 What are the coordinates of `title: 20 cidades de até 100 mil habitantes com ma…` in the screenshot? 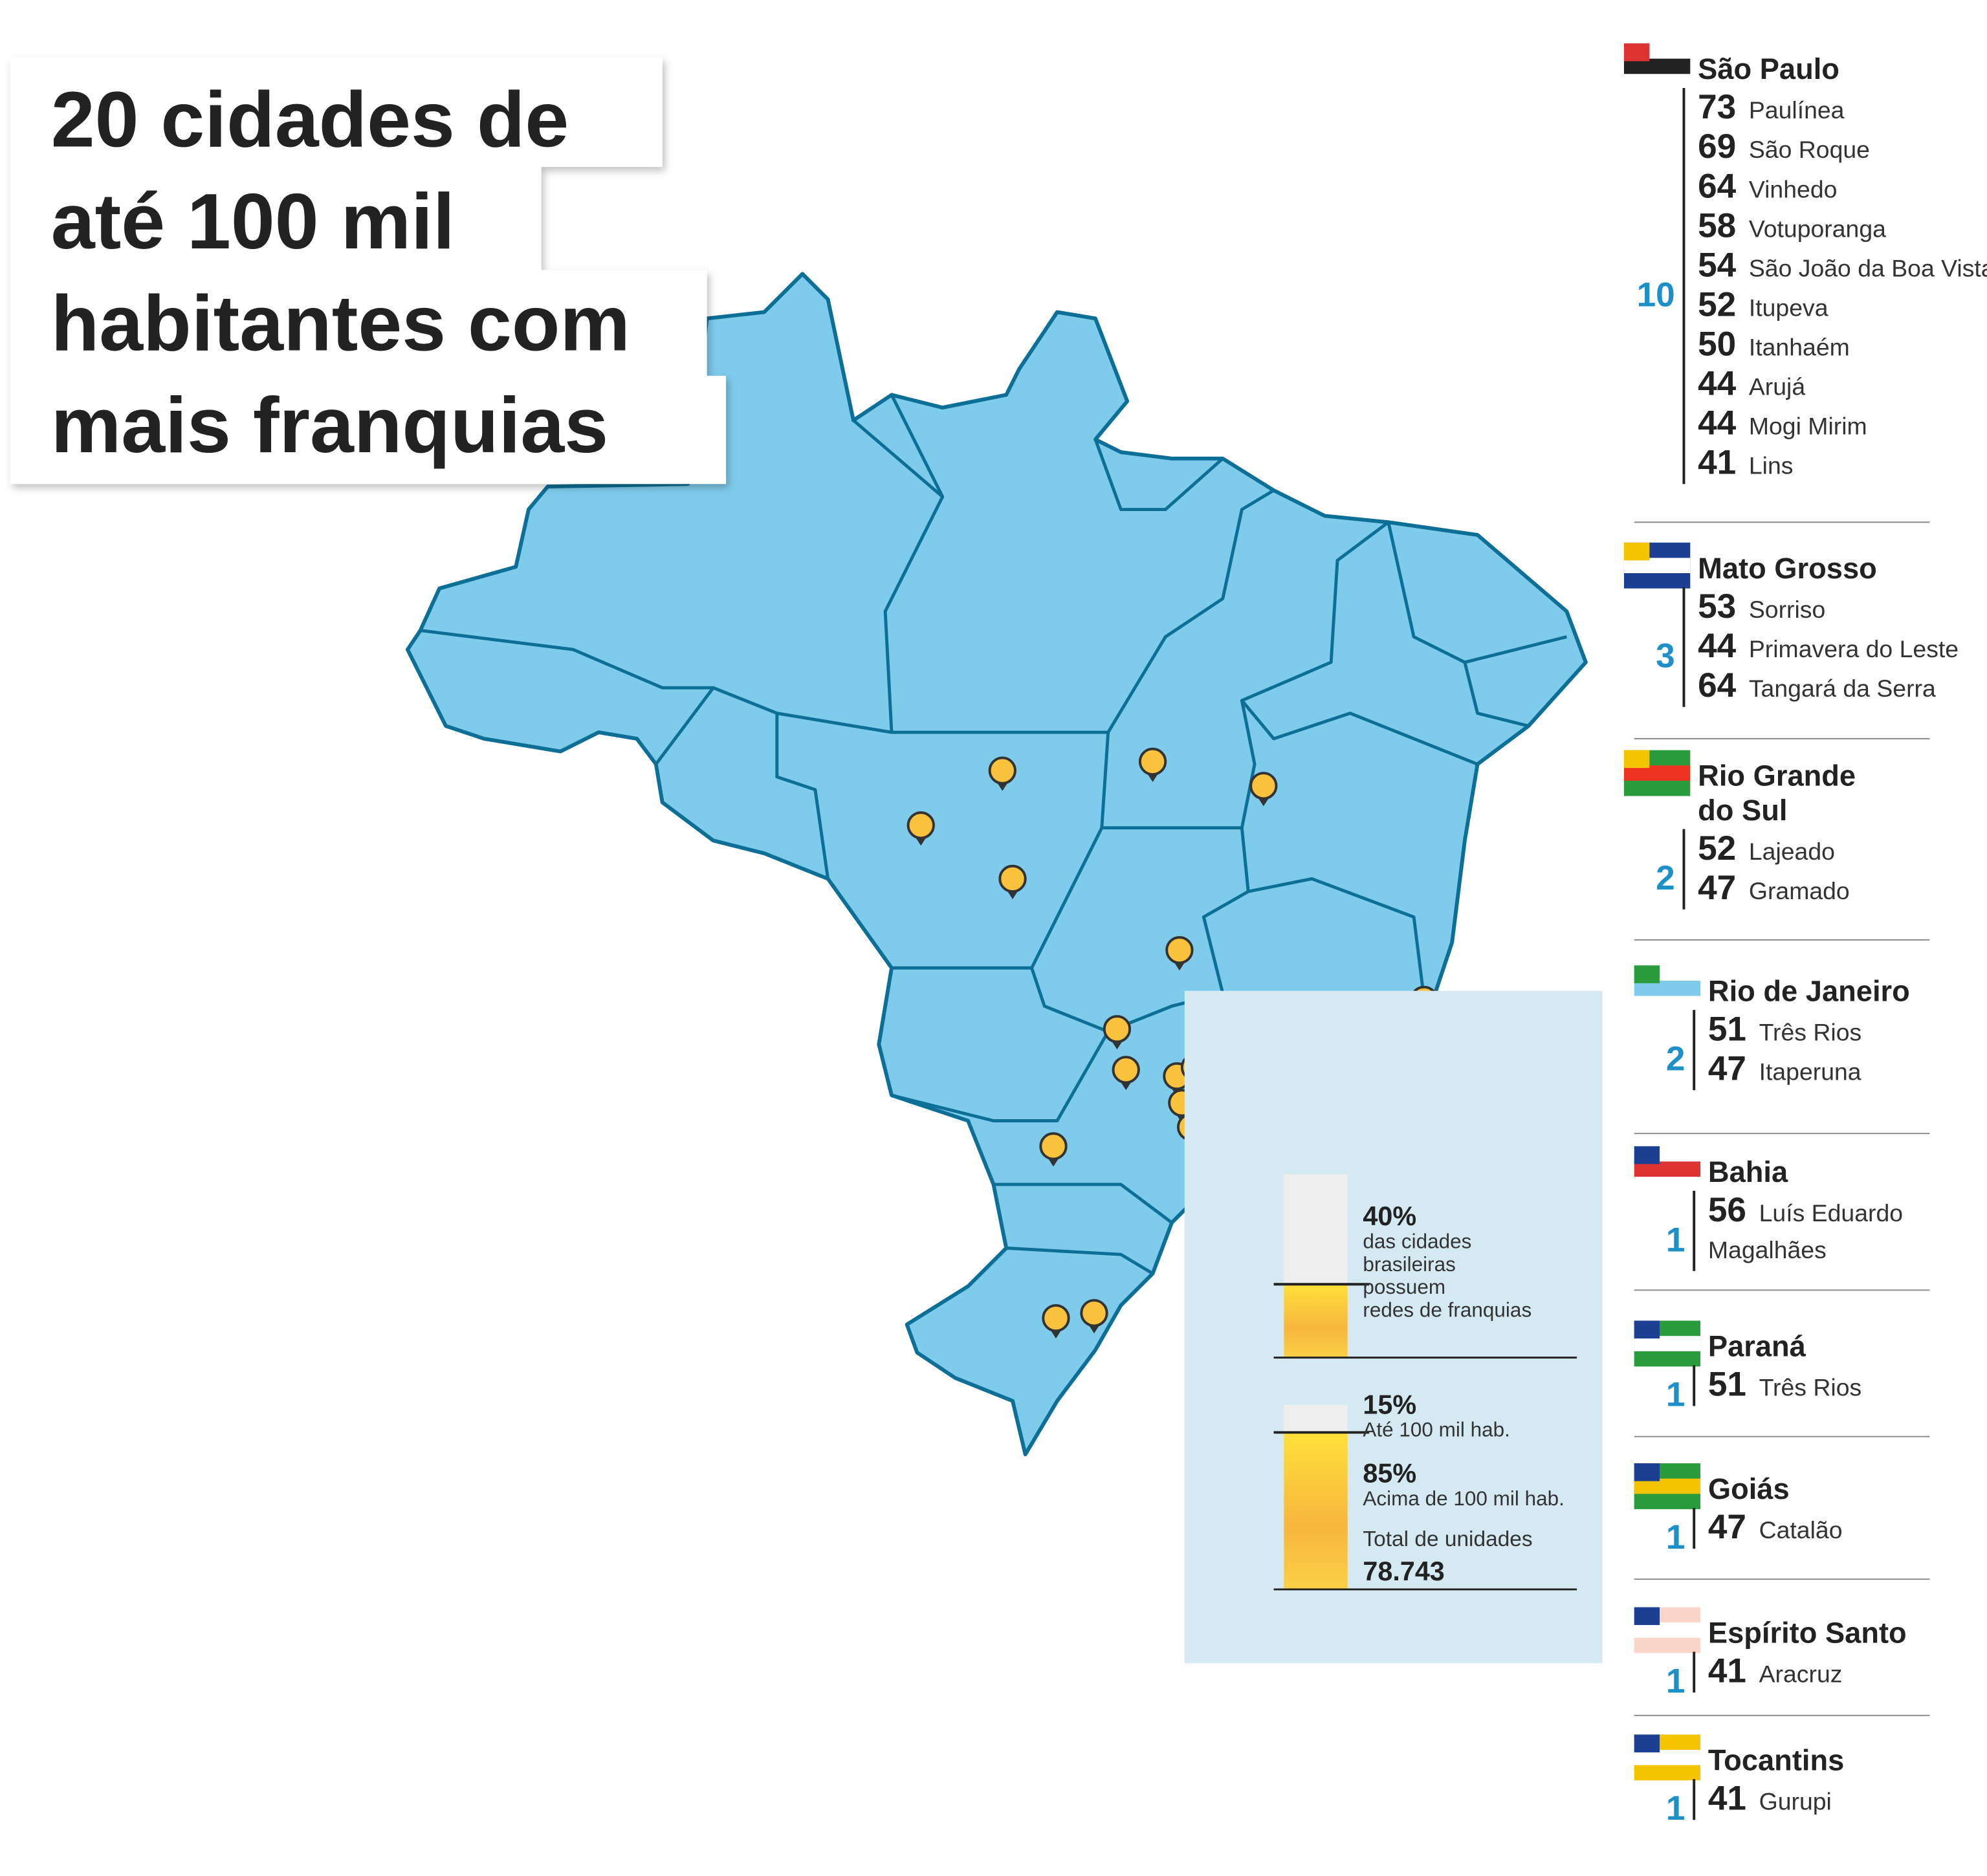 It's located at (340, 272).